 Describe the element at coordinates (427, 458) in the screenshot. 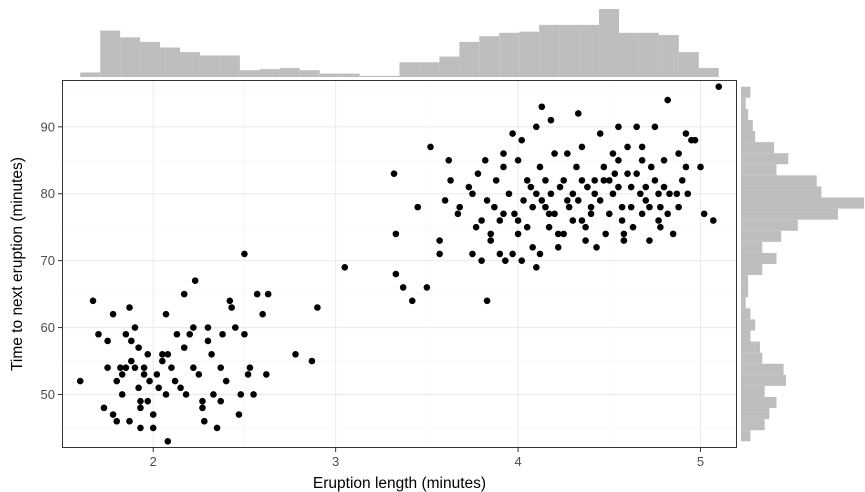

I see `x-axis: 2 3 4 5` at that location.